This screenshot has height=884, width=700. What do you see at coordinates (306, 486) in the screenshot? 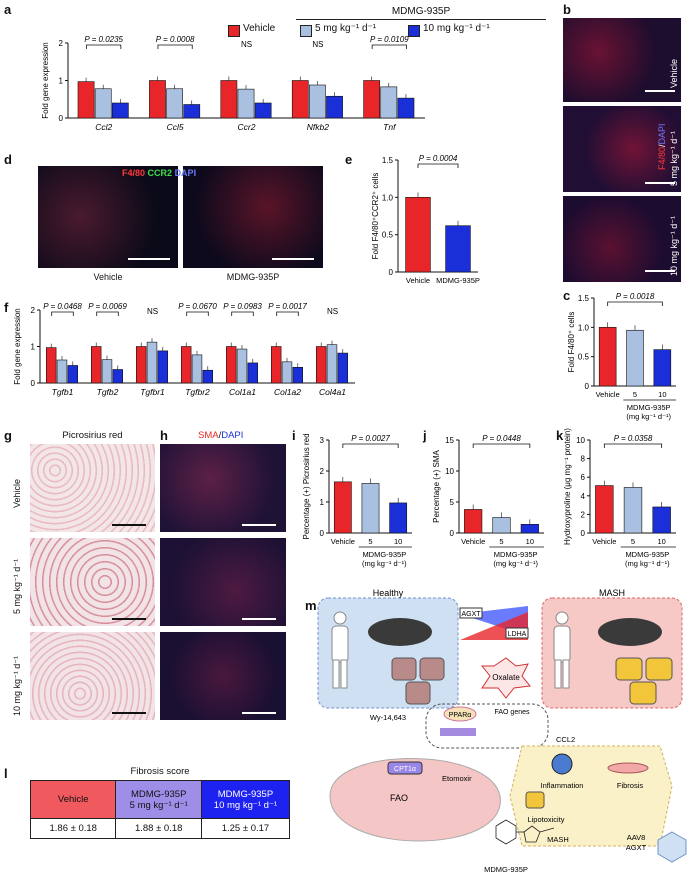
I see `y-axis-label-i: Percentage (+) Picrosirius red` at bounding box center [306, 486].